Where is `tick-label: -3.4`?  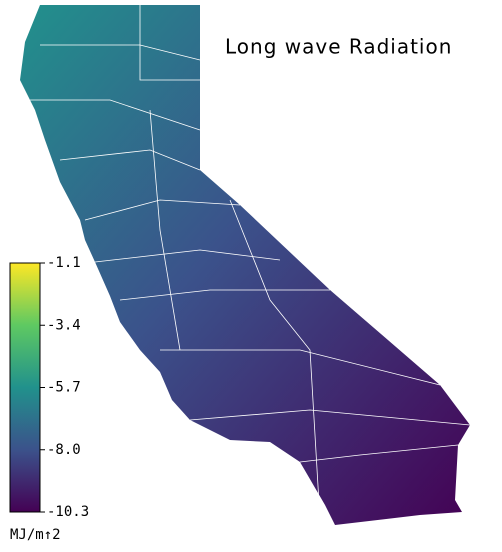
tick-label: -3.4 is located at coordinates (64, 325).